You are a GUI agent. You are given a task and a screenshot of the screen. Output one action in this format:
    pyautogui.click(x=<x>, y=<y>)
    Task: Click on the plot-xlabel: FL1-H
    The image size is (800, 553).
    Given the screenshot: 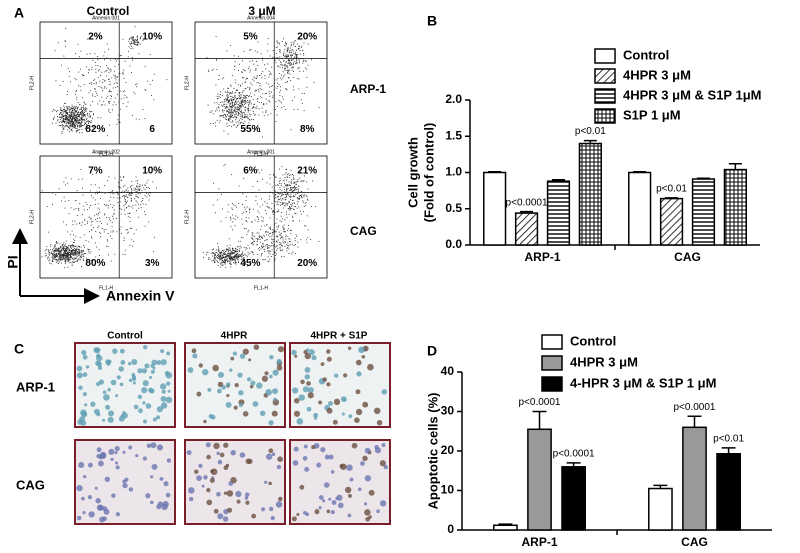 What is the action you would take?
    pyautogui.click(x=261, y=154)
    